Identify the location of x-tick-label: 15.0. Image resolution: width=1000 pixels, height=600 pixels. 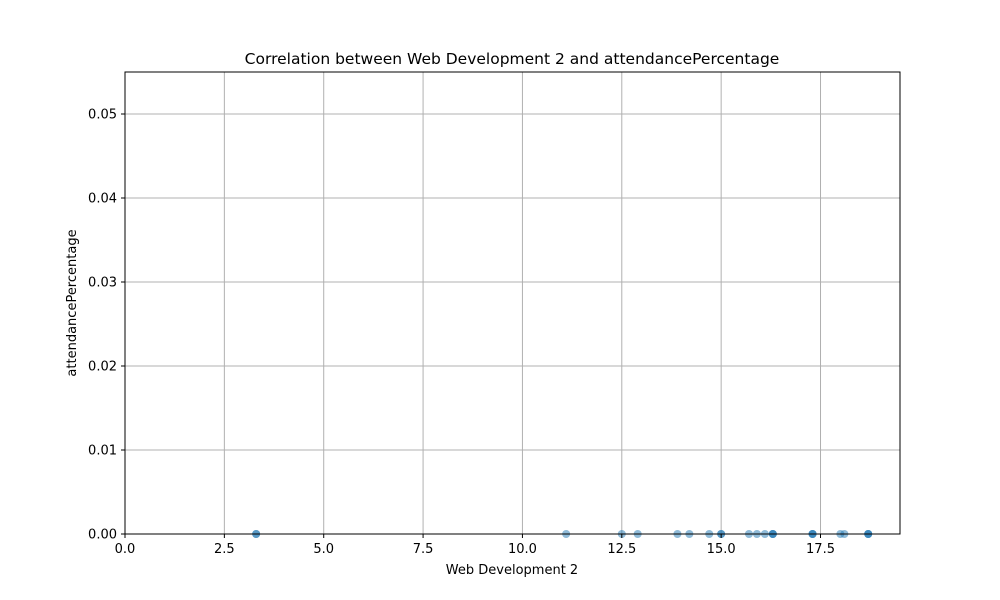
(721, 549).